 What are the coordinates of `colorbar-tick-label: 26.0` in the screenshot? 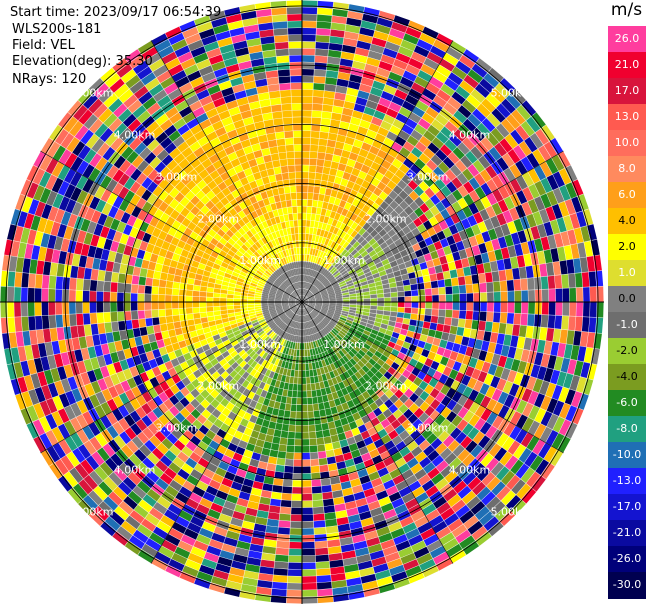 It's located at (627, 38).